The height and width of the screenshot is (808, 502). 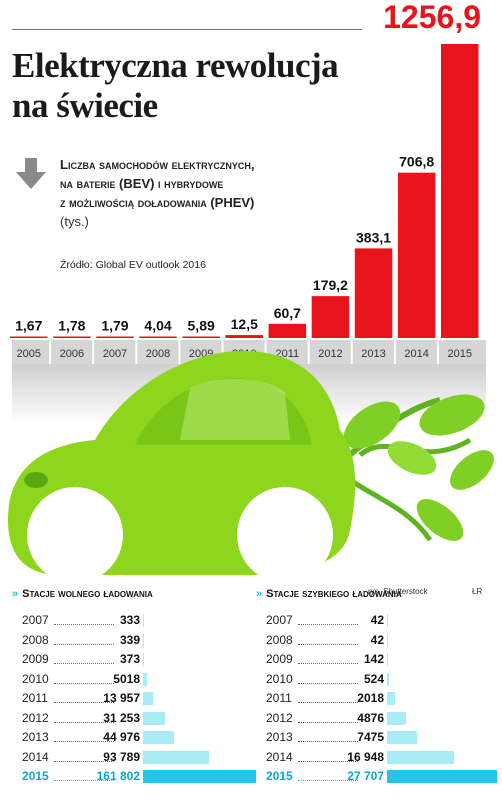 I want to click on row-value: 7475, so click(x=370, y=737).